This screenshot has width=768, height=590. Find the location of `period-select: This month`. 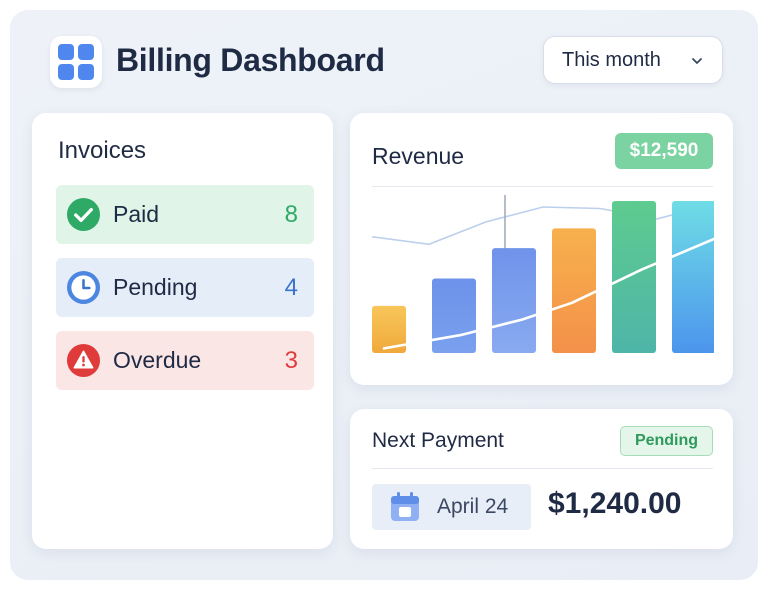

period-select: This month is located at coordinates (633, 60).